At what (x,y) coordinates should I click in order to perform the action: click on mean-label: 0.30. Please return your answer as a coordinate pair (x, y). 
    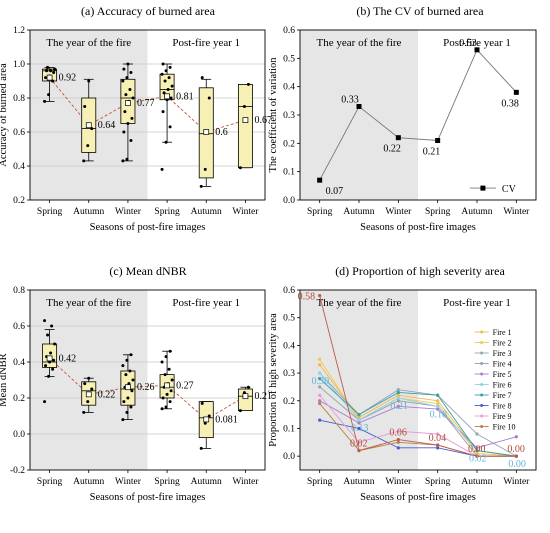
    Looking at the image, I should click on (321, 381).